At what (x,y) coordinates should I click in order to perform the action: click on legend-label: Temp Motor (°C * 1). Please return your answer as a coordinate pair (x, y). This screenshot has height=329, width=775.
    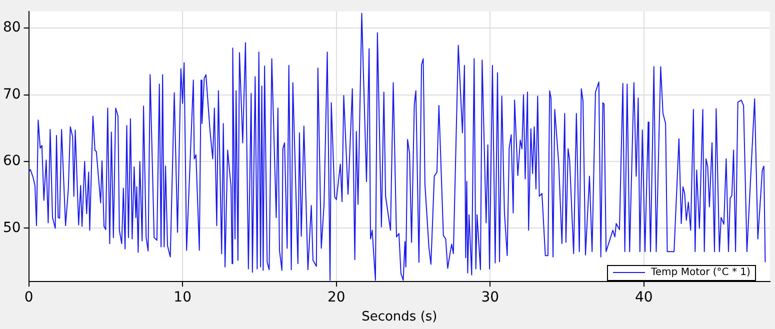
    Looking at the image, I should click on (700, 272).